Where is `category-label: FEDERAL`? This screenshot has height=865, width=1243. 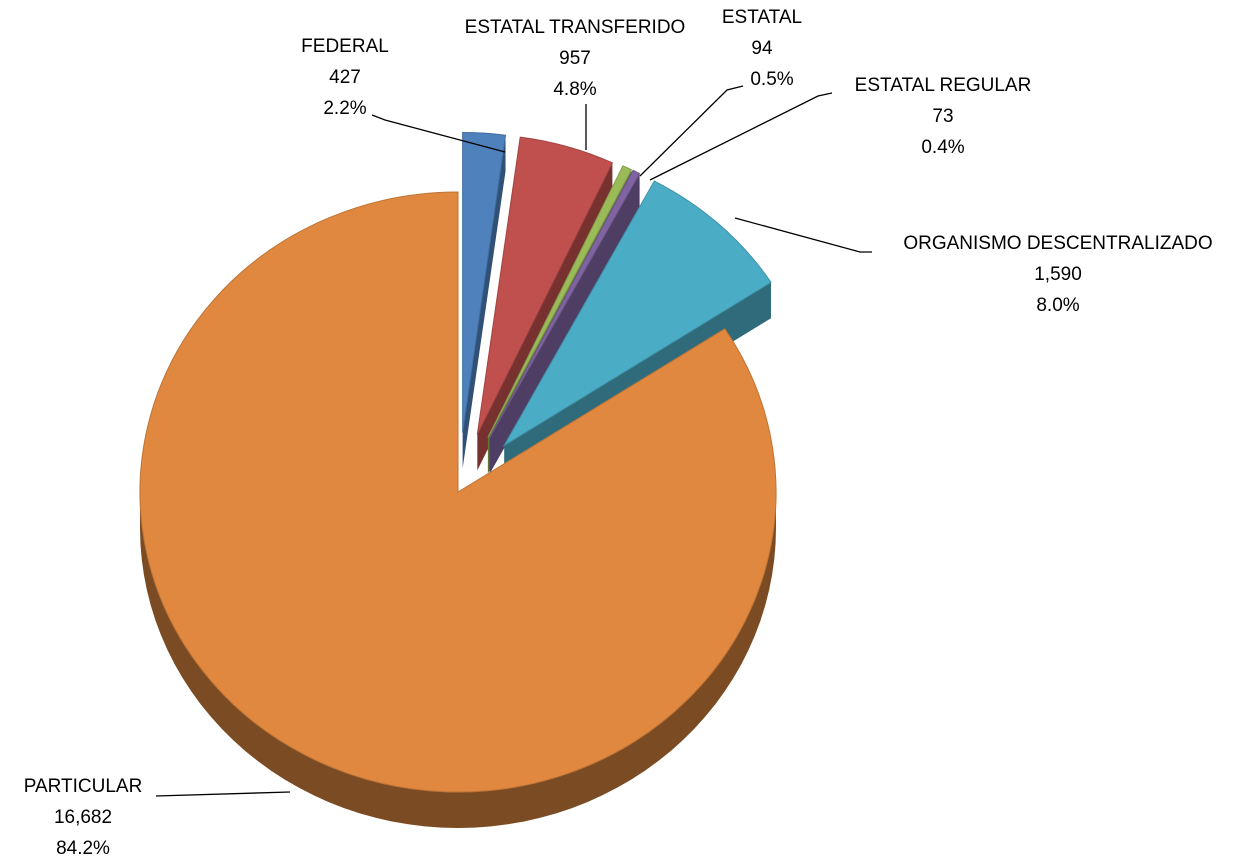
category-label: FEDERAL is located at coordinates (345, 46).